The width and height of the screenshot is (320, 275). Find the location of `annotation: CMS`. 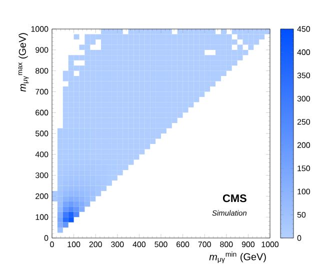

annotation: CMS is located at coordinates (234, 198).